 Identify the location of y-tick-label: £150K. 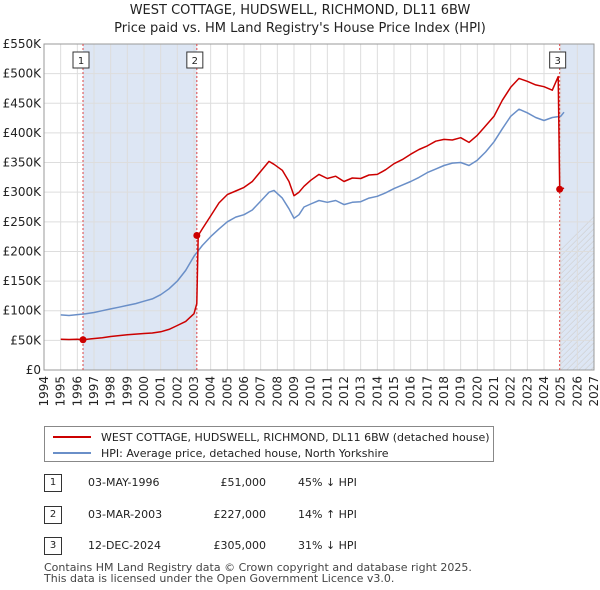
(23, 281).